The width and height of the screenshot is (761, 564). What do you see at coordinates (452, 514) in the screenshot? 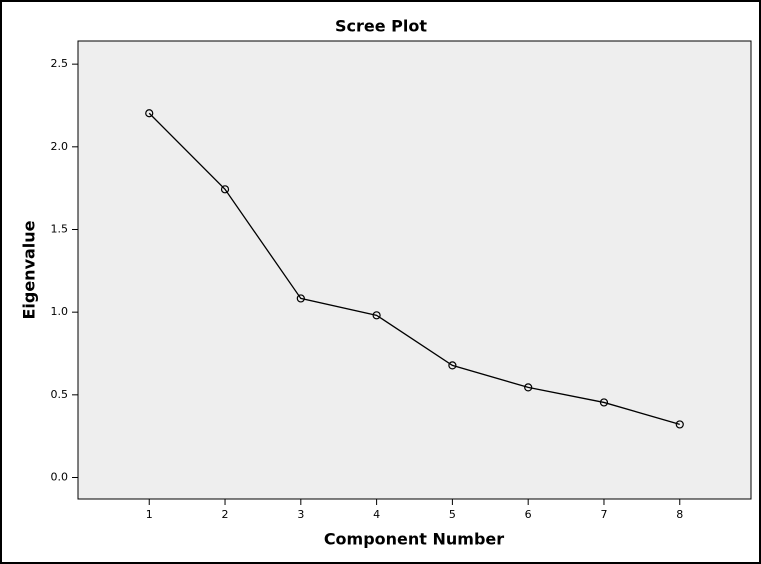
I see `x-tick-label: 5` at bounding box center [452, 514].